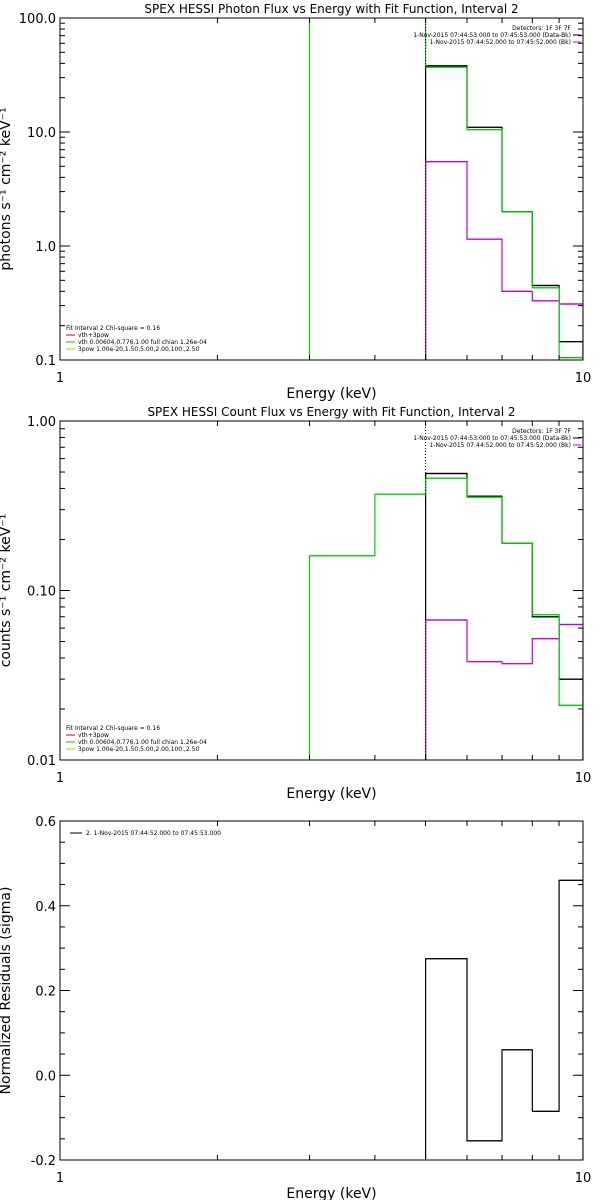  Describe the element at coordinates (45, 822) in the screenshot. I see `y-tick-label: 0.6` at that location.